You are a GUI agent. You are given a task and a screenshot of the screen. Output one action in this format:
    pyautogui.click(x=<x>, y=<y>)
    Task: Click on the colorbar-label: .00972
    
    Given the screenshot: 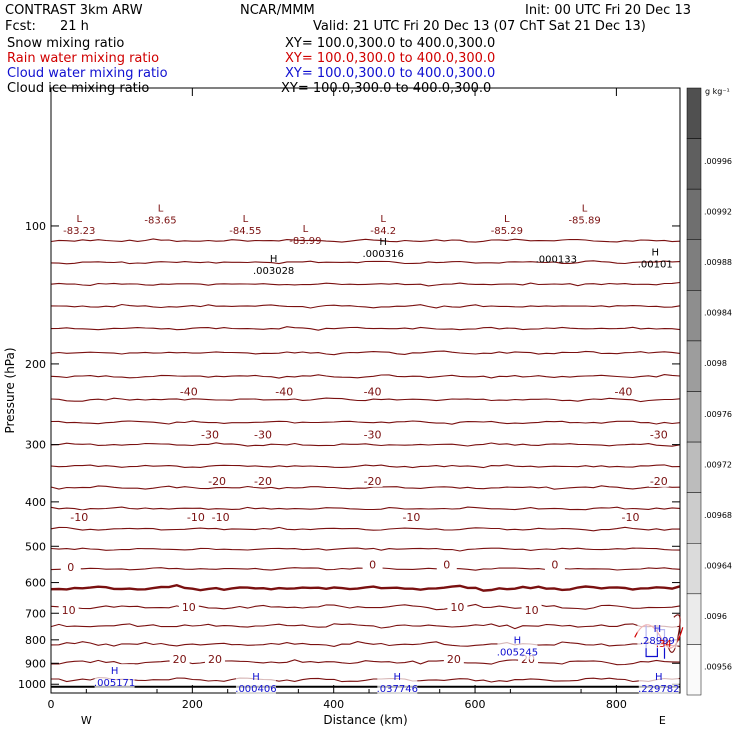 What is the action you would take?
    pyautogui.click(x=718, y=464)
    